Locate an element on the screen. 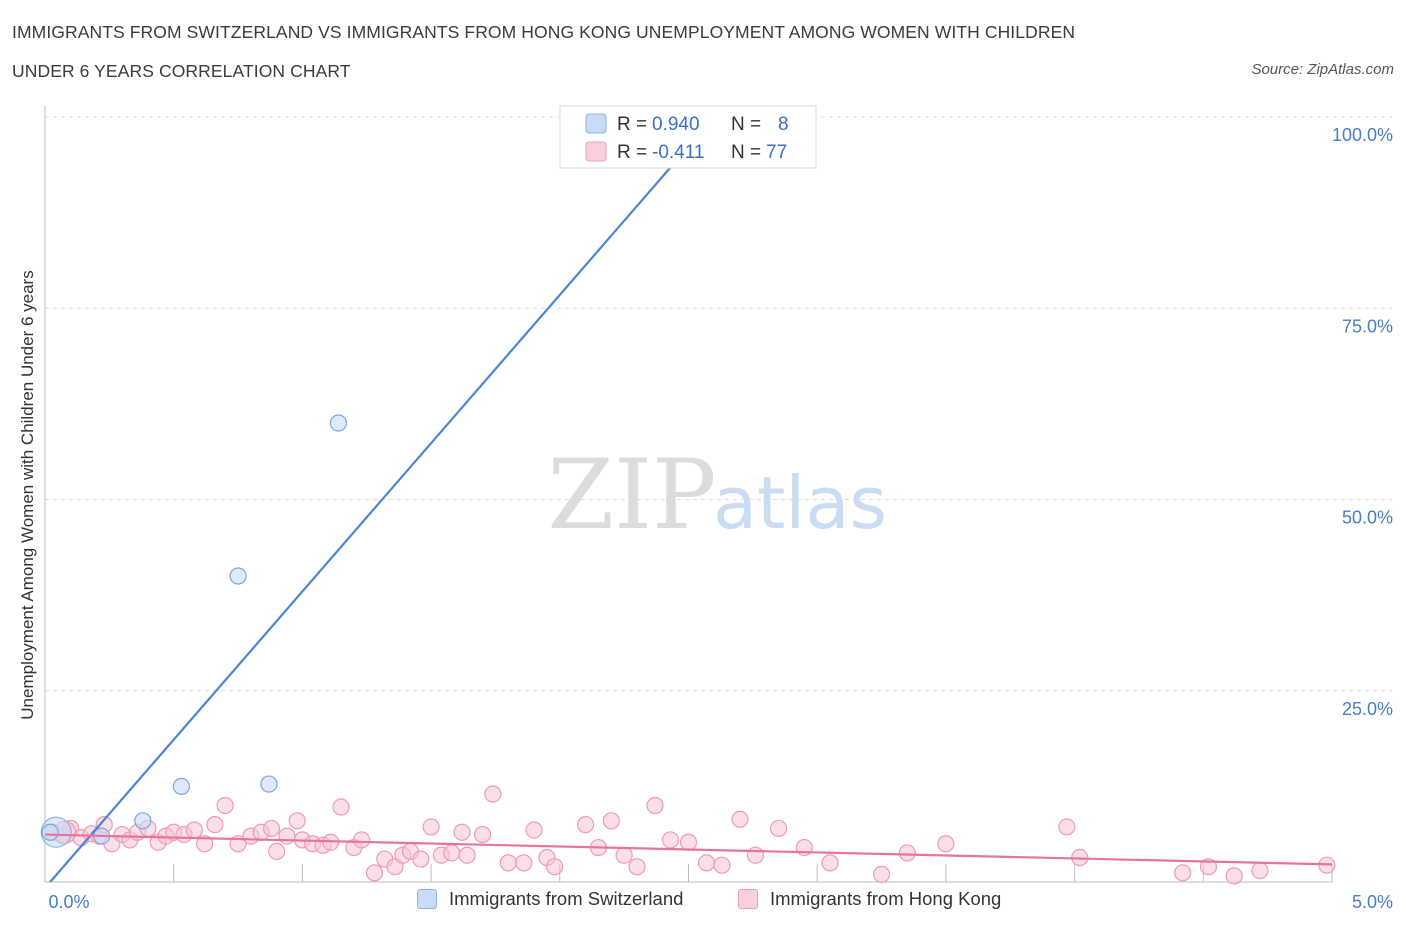 The width and height of the screenshot is (1406, 930). correlation-legend: R = 0.940 N = 8 R = -0.411 N = 77 is located at coordinates (688, 137).